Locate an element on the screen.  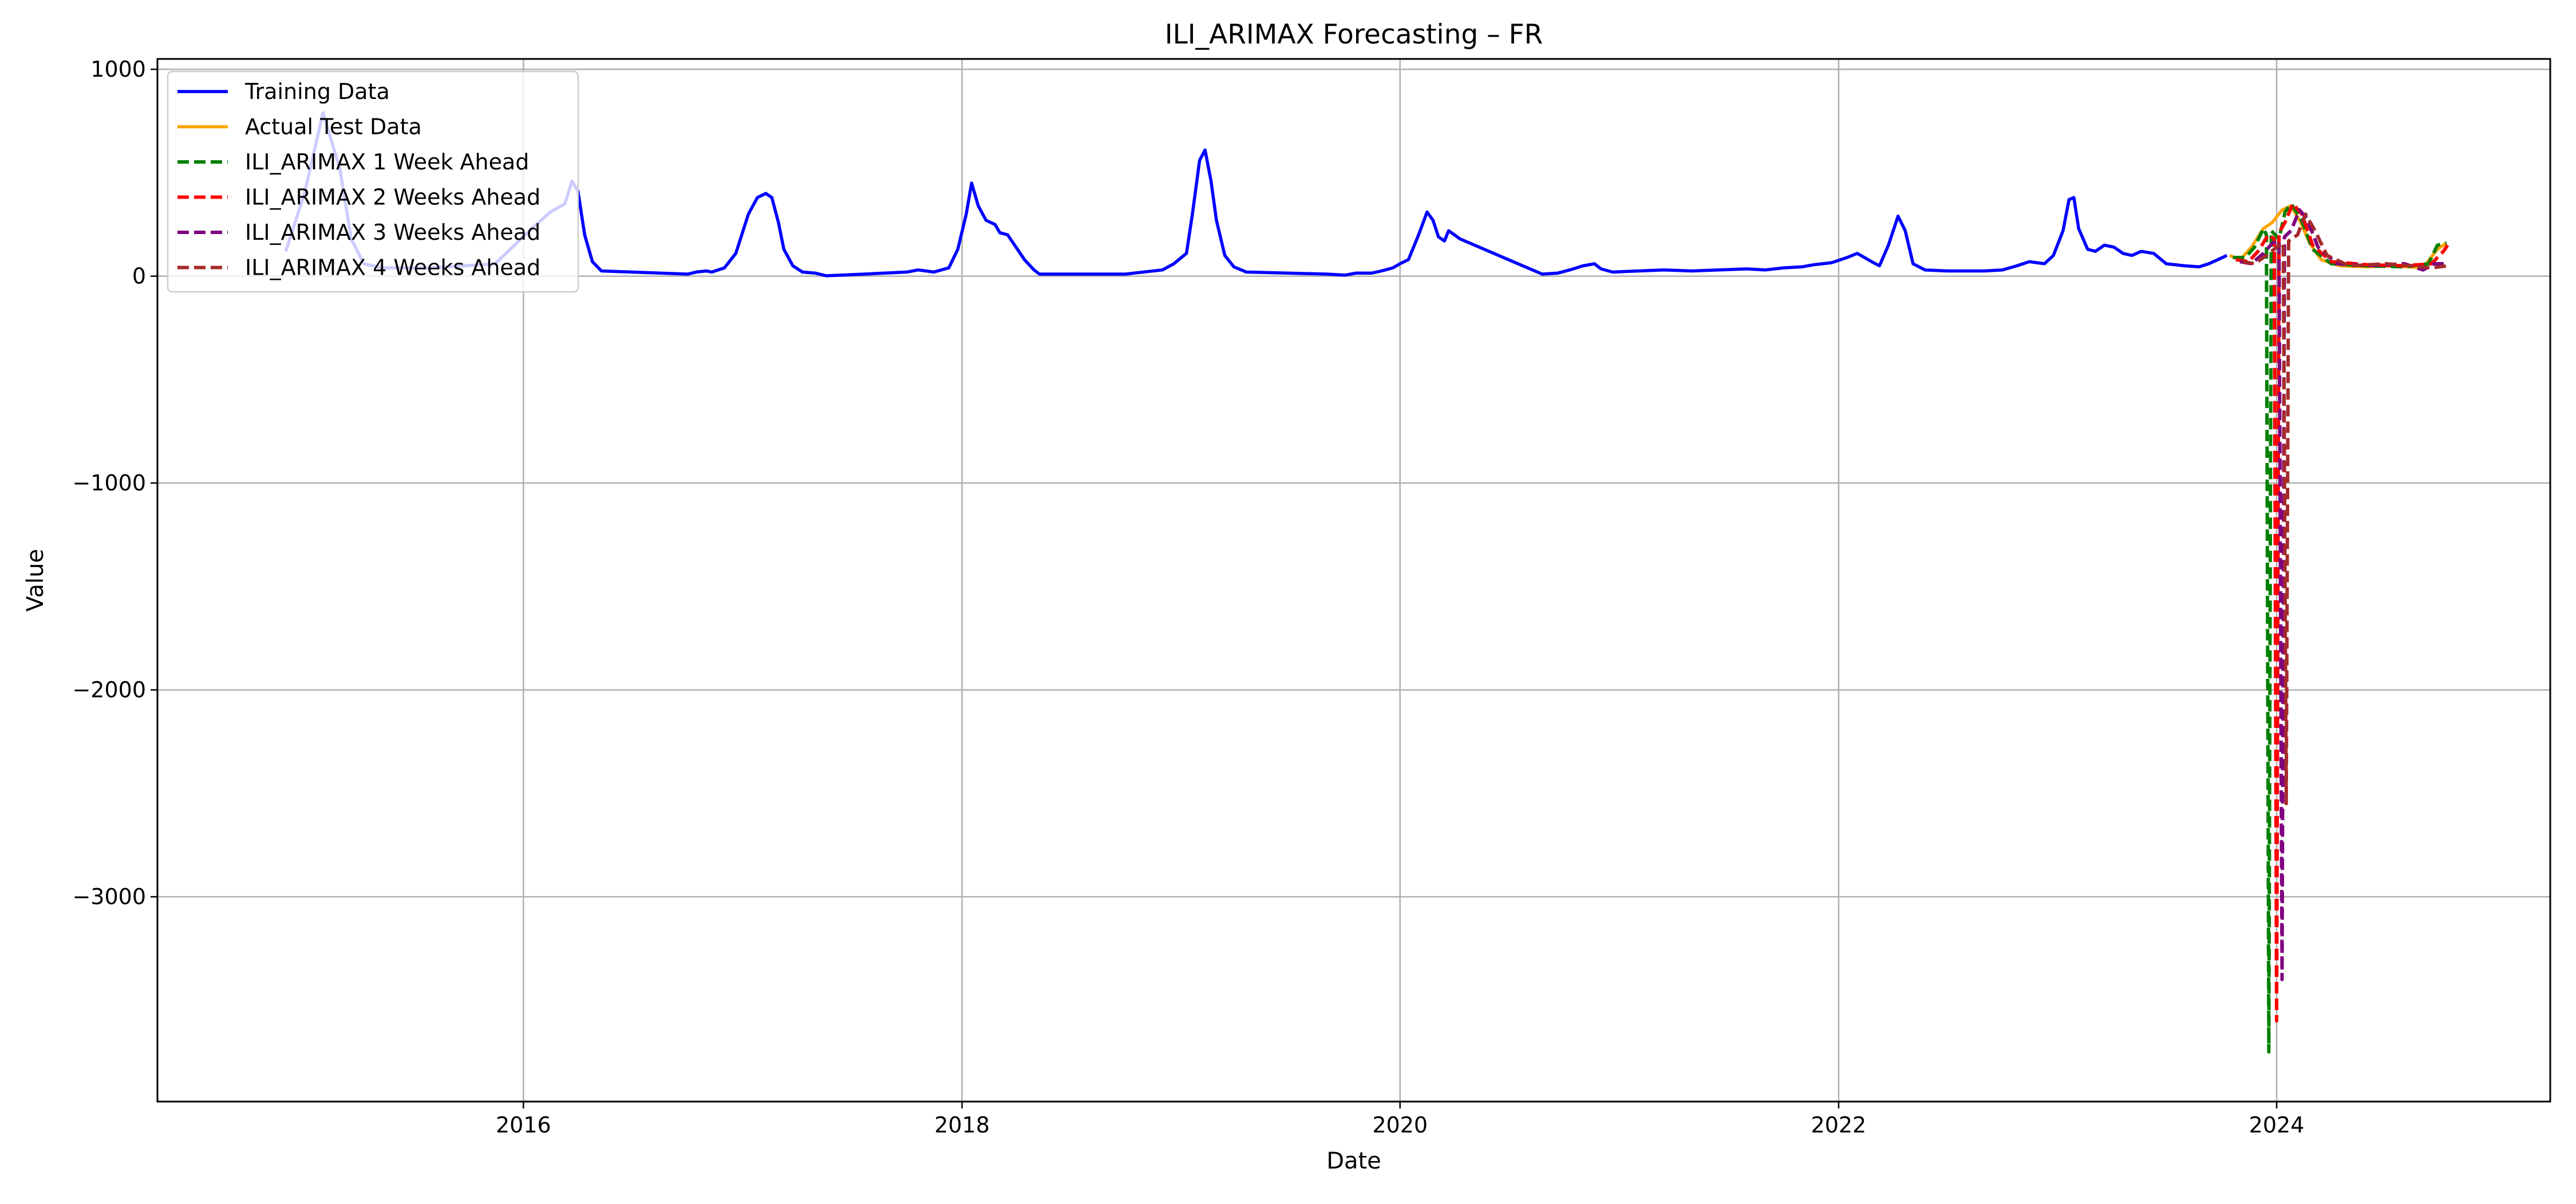
x-tick-label: 2022 is located at coordinates (1839, 1125).